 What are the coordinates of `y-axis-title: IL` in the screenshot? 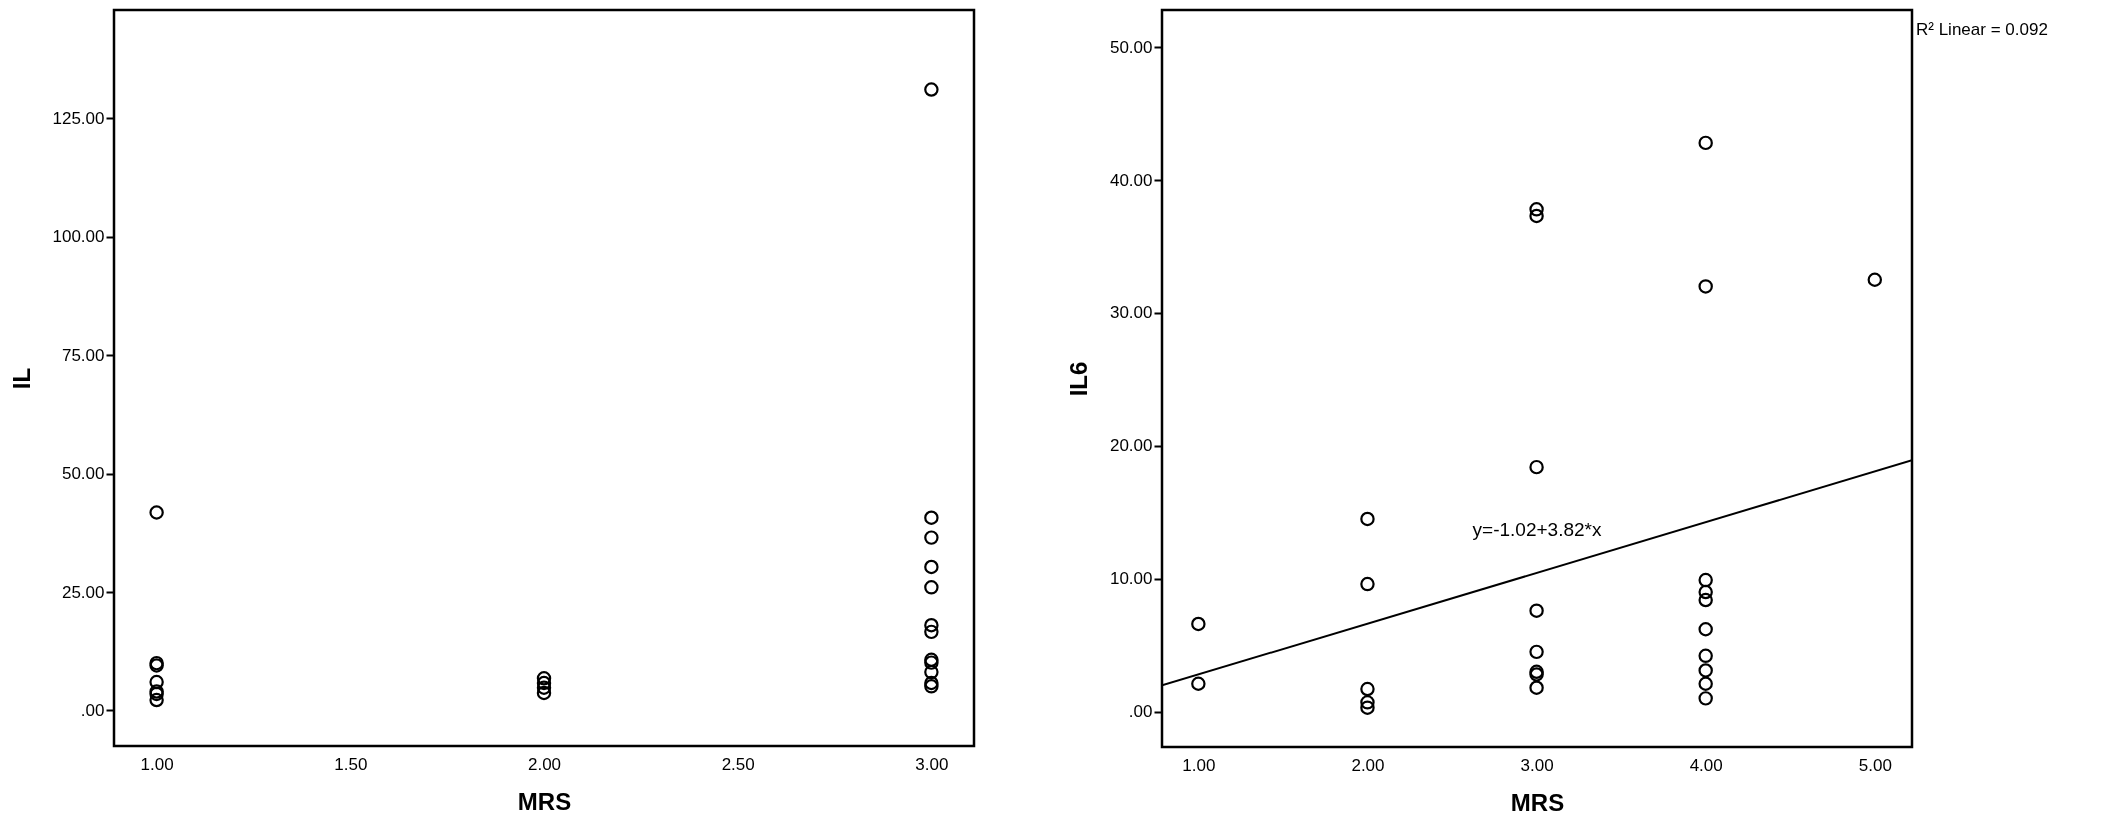 It's located at (21, 378).